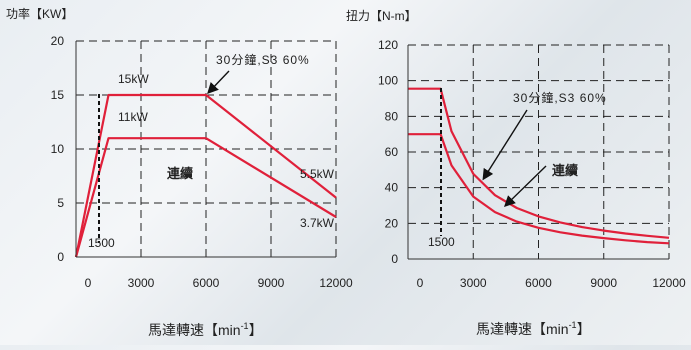  Describe the element at coordinates (394, 259) in the screenshot. I see `torque-y-tick-label: 0` at that location.